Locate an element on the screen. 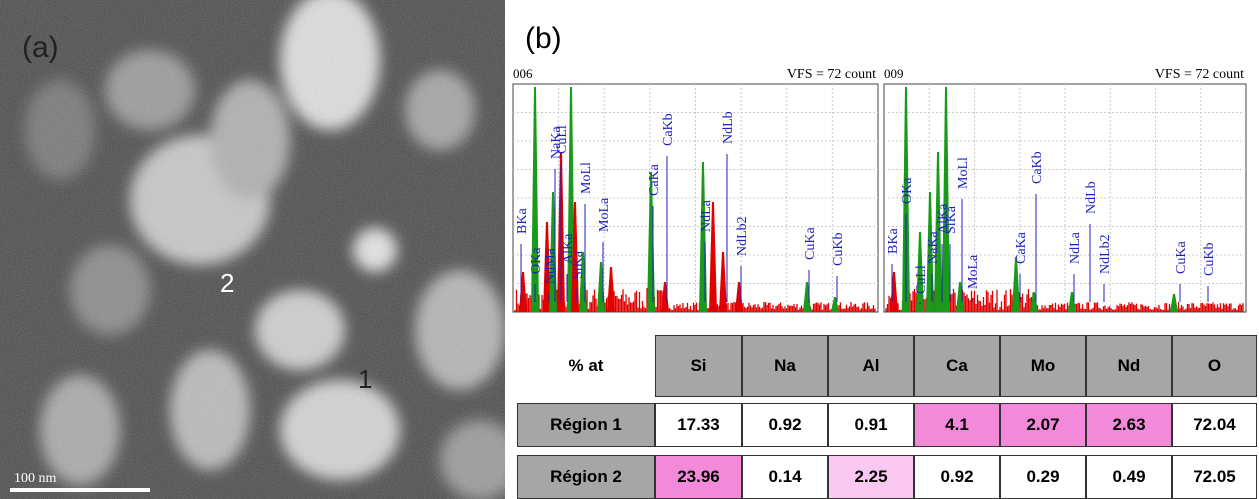  spectrum-id: 006 is located at coordinates (523, 73).